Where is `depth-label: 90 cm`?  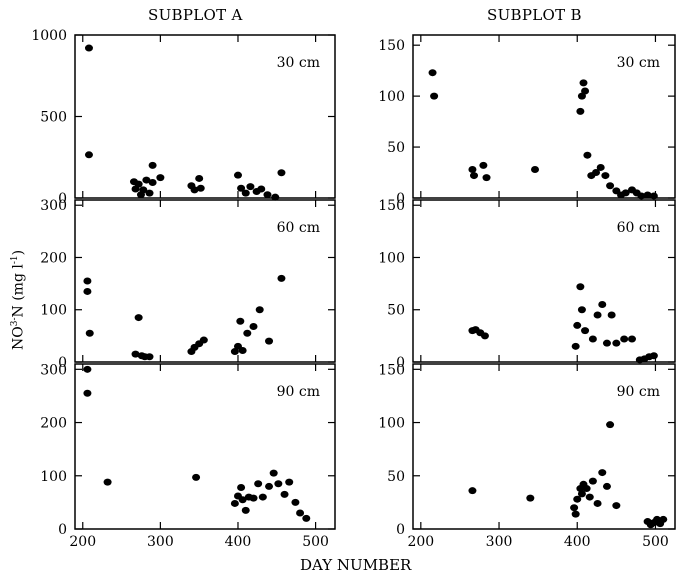 depth-label: 90 cm is located at coordinates (298, 392).